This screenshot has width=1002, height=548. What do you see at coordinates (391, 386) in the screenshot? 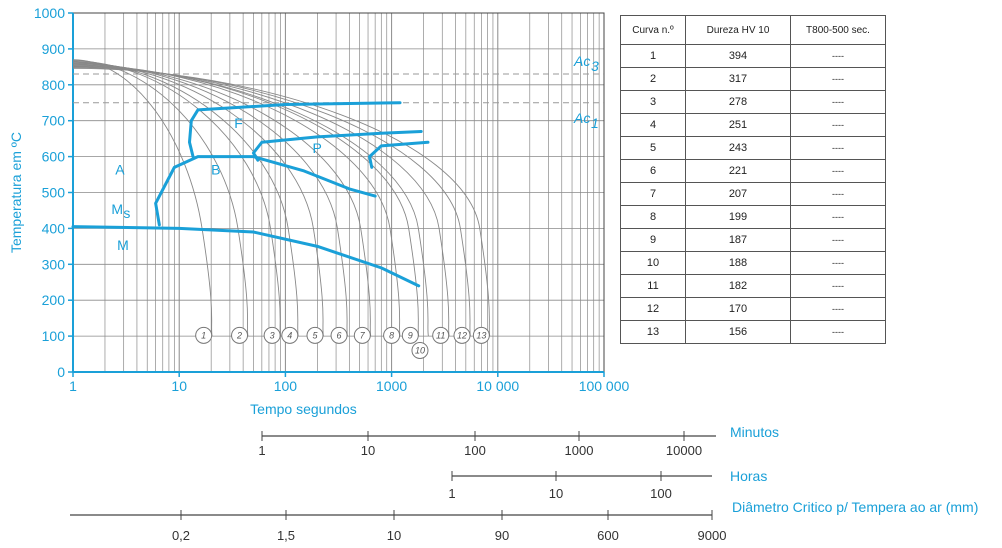
I see `x-tick-label: 1000` at bounding box center [391, 386].